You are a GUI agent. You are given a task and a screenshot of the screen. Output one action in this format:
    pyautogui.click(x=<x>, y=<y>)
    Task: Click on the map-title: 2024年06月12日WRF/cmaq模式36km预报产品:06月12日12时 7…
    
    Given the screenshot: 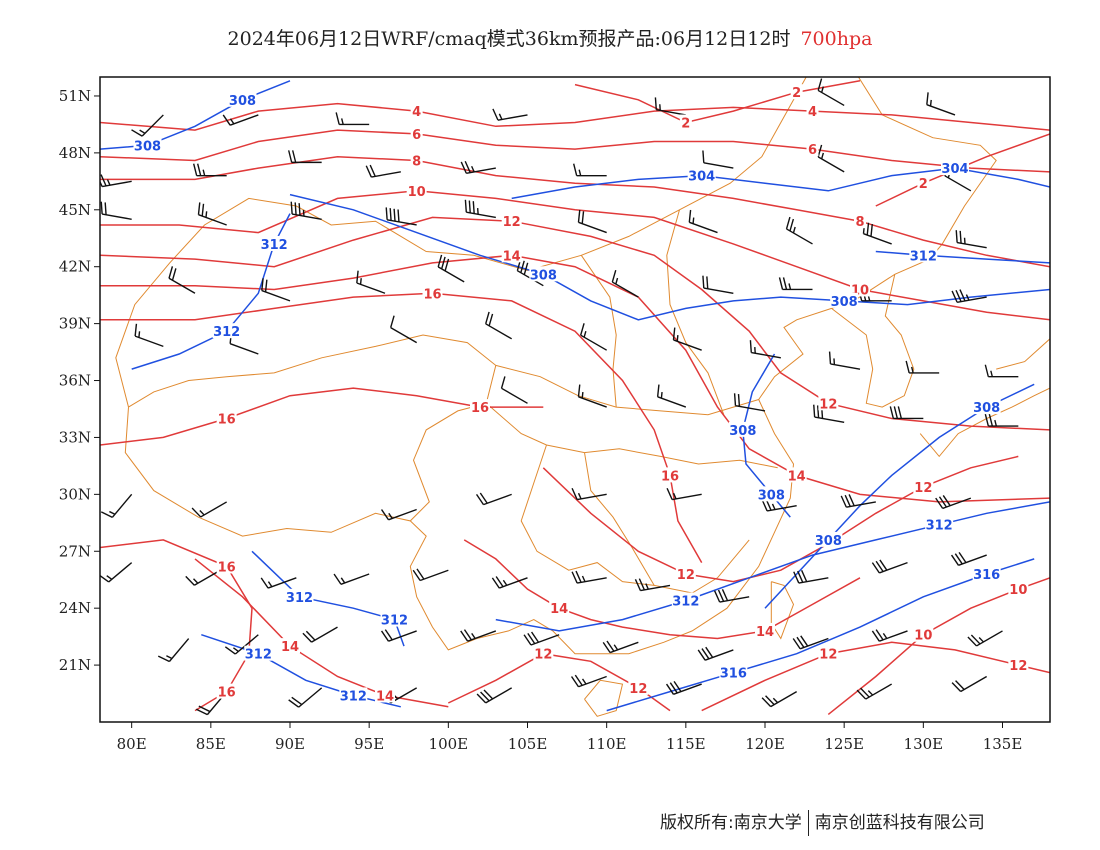 What is the action you would take?
    pyautogui.click(x=550, y=37)
    